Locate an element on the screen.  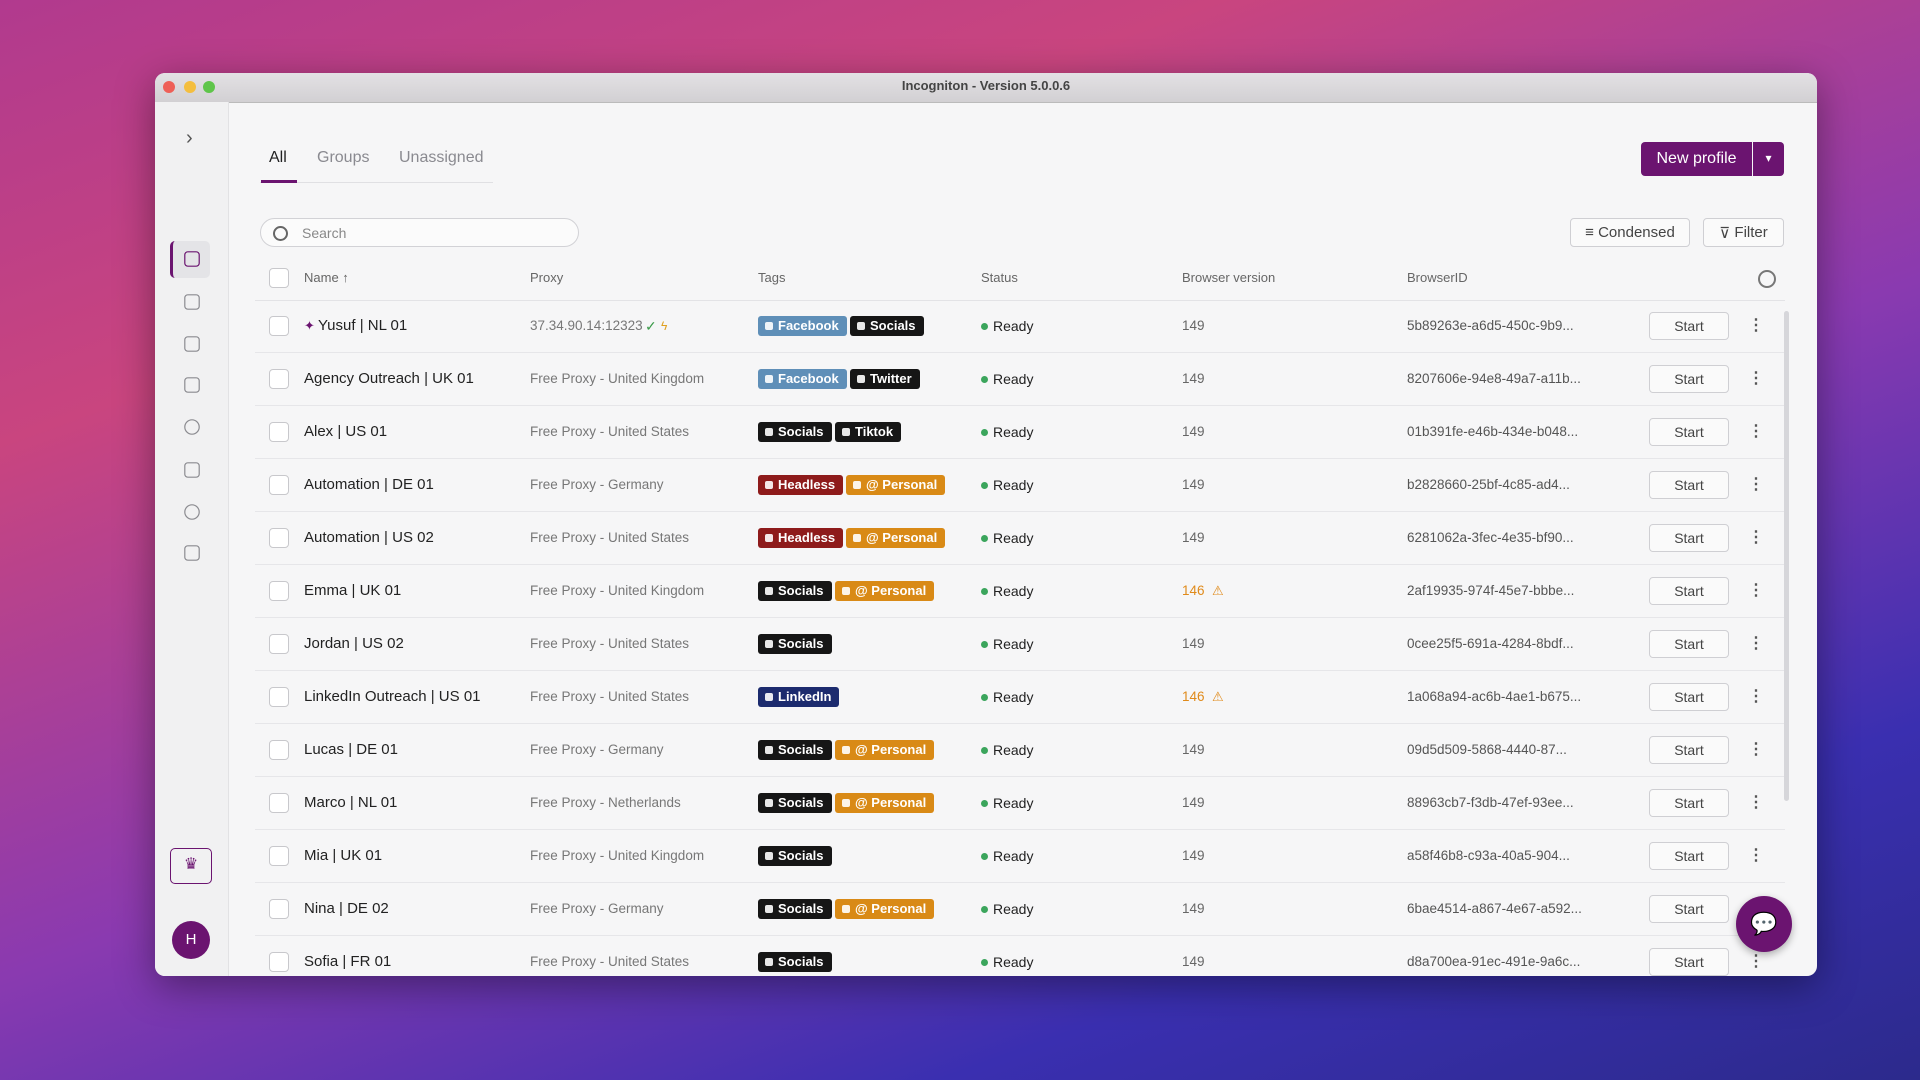
tag: Tiktok is located at coordinates (868, 432).